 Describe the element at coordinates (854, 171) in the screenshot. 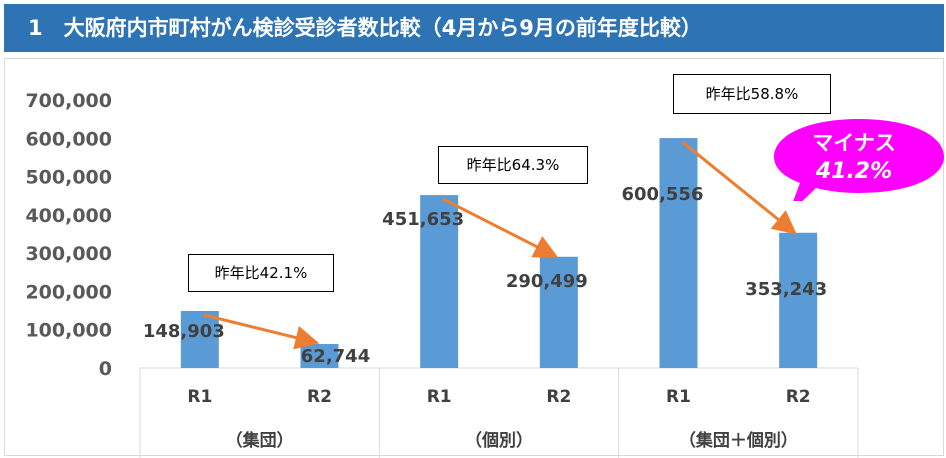

I see `callout-line2: 41.2%` at that location.